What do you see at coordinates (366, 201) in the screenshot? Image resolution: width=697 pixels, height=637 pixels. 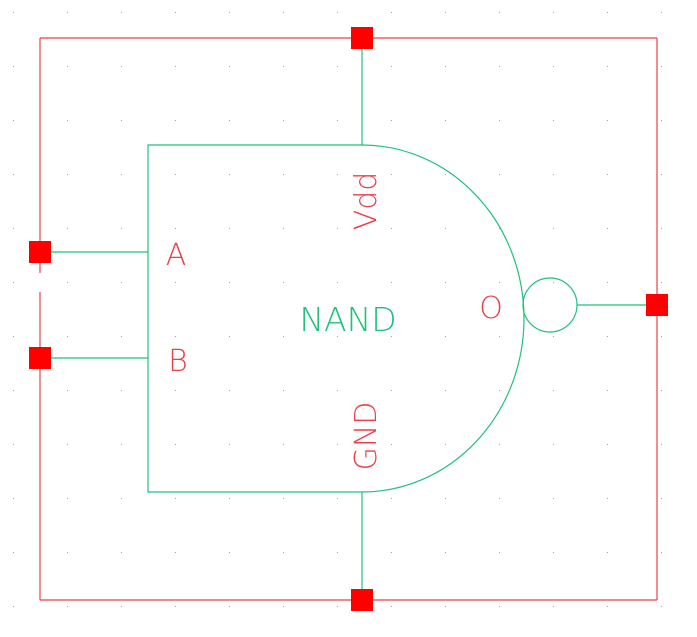 I see `pin-label-vdd: Vdd` at bounding box center [366, 201].